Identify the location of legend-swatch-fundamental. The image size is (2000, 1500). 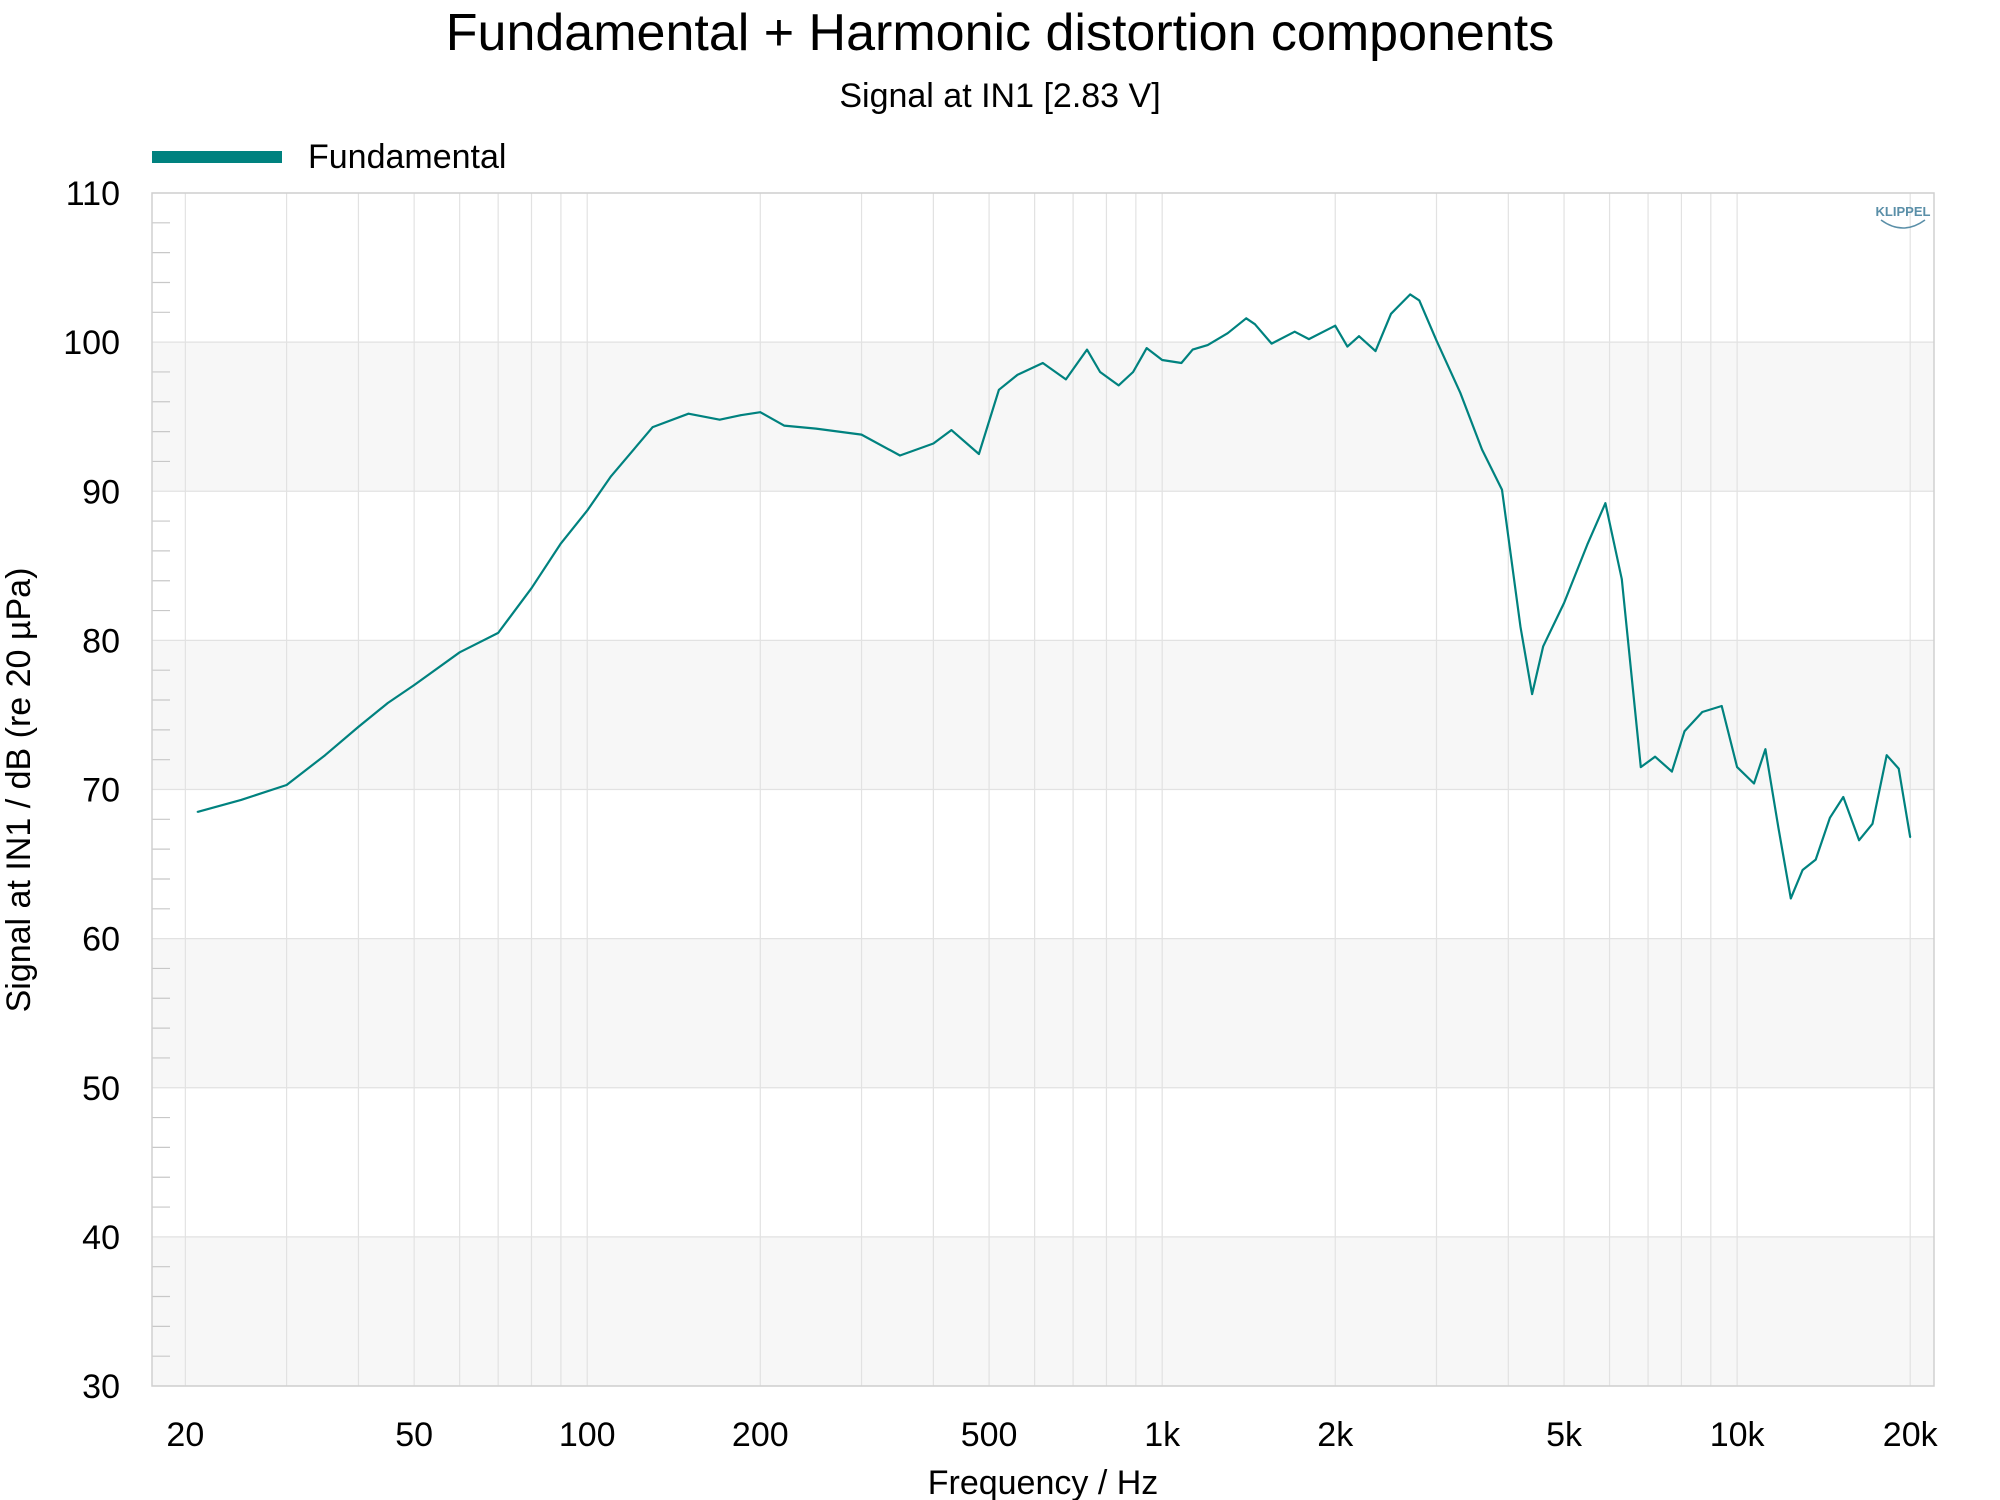
(217, 157).